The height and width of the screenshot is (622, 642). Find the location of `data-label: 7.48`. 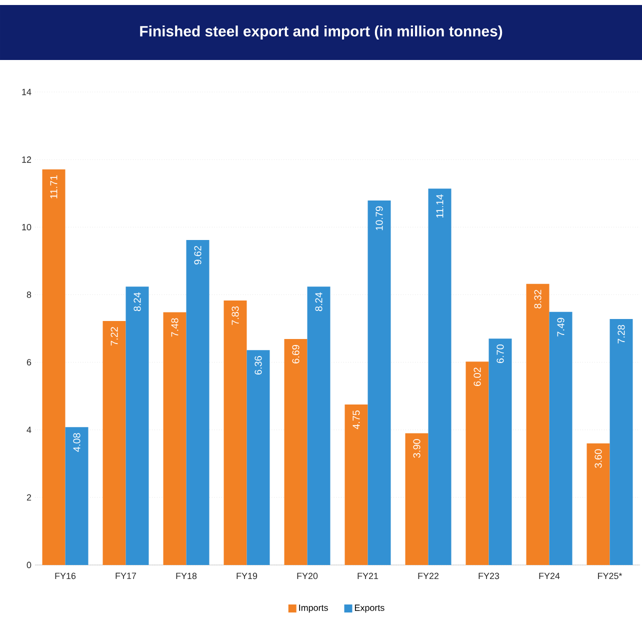

data-label: 7.48 is located at coordinates (174, 327).